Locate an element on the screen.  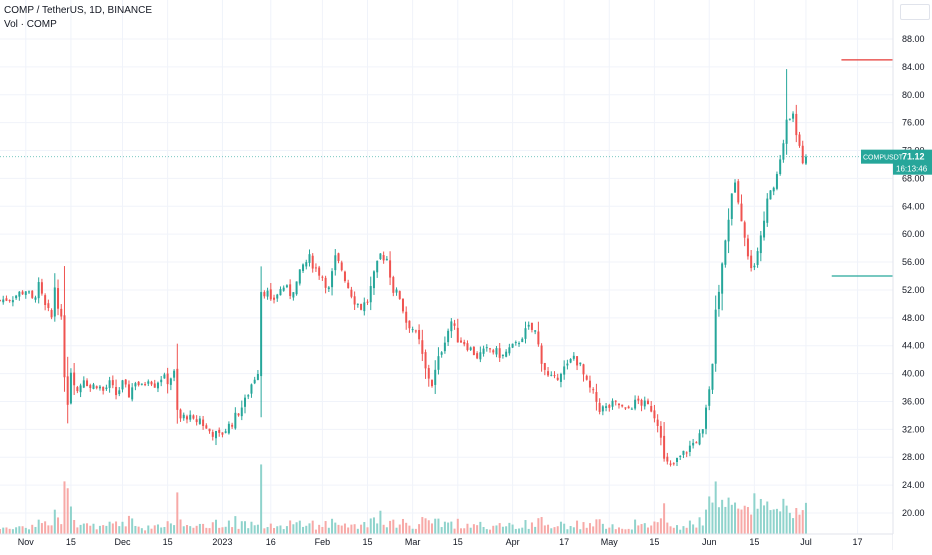
time-tick-label: Dec is located at coordinates (122, 542).